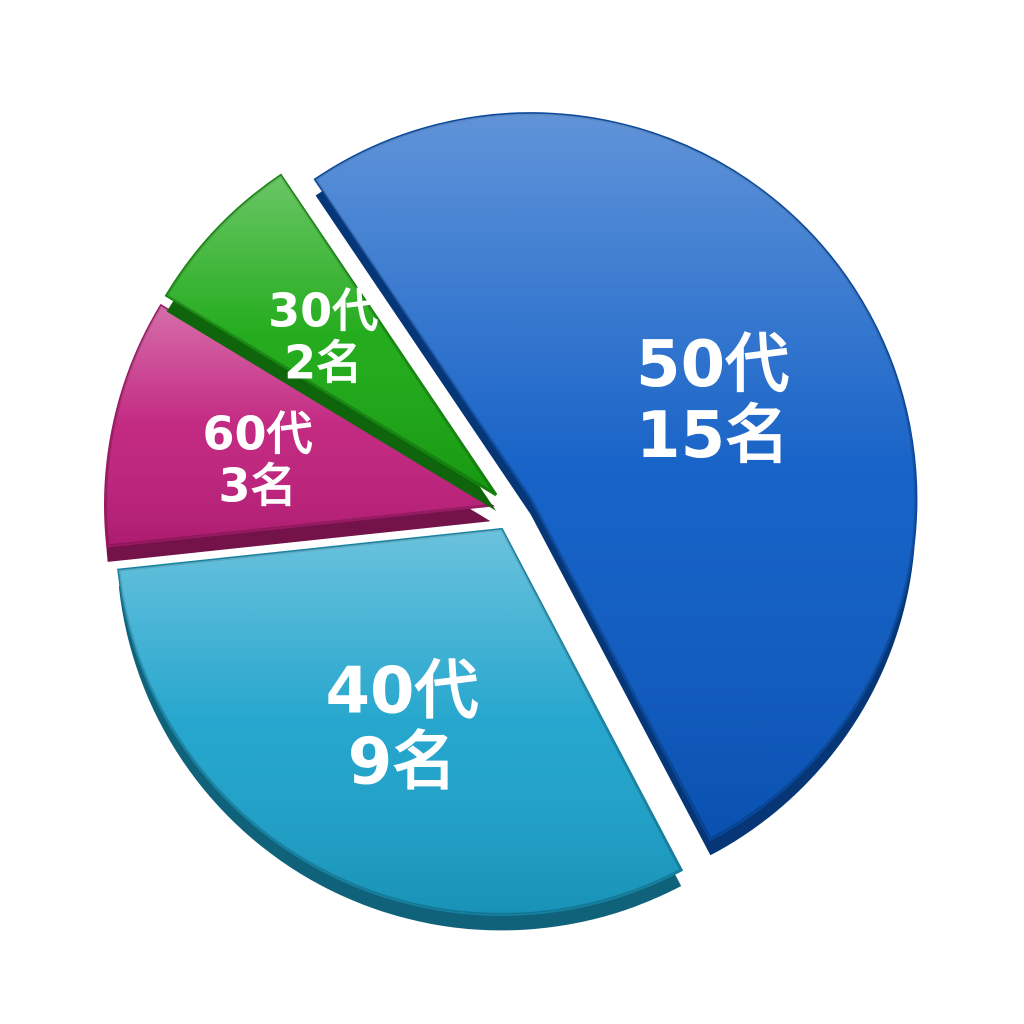 The image size is (1024, 1024). Describe the element at coordinates (712, 436) in the screenshot. I see `slice-value-label: 15名` at that location.